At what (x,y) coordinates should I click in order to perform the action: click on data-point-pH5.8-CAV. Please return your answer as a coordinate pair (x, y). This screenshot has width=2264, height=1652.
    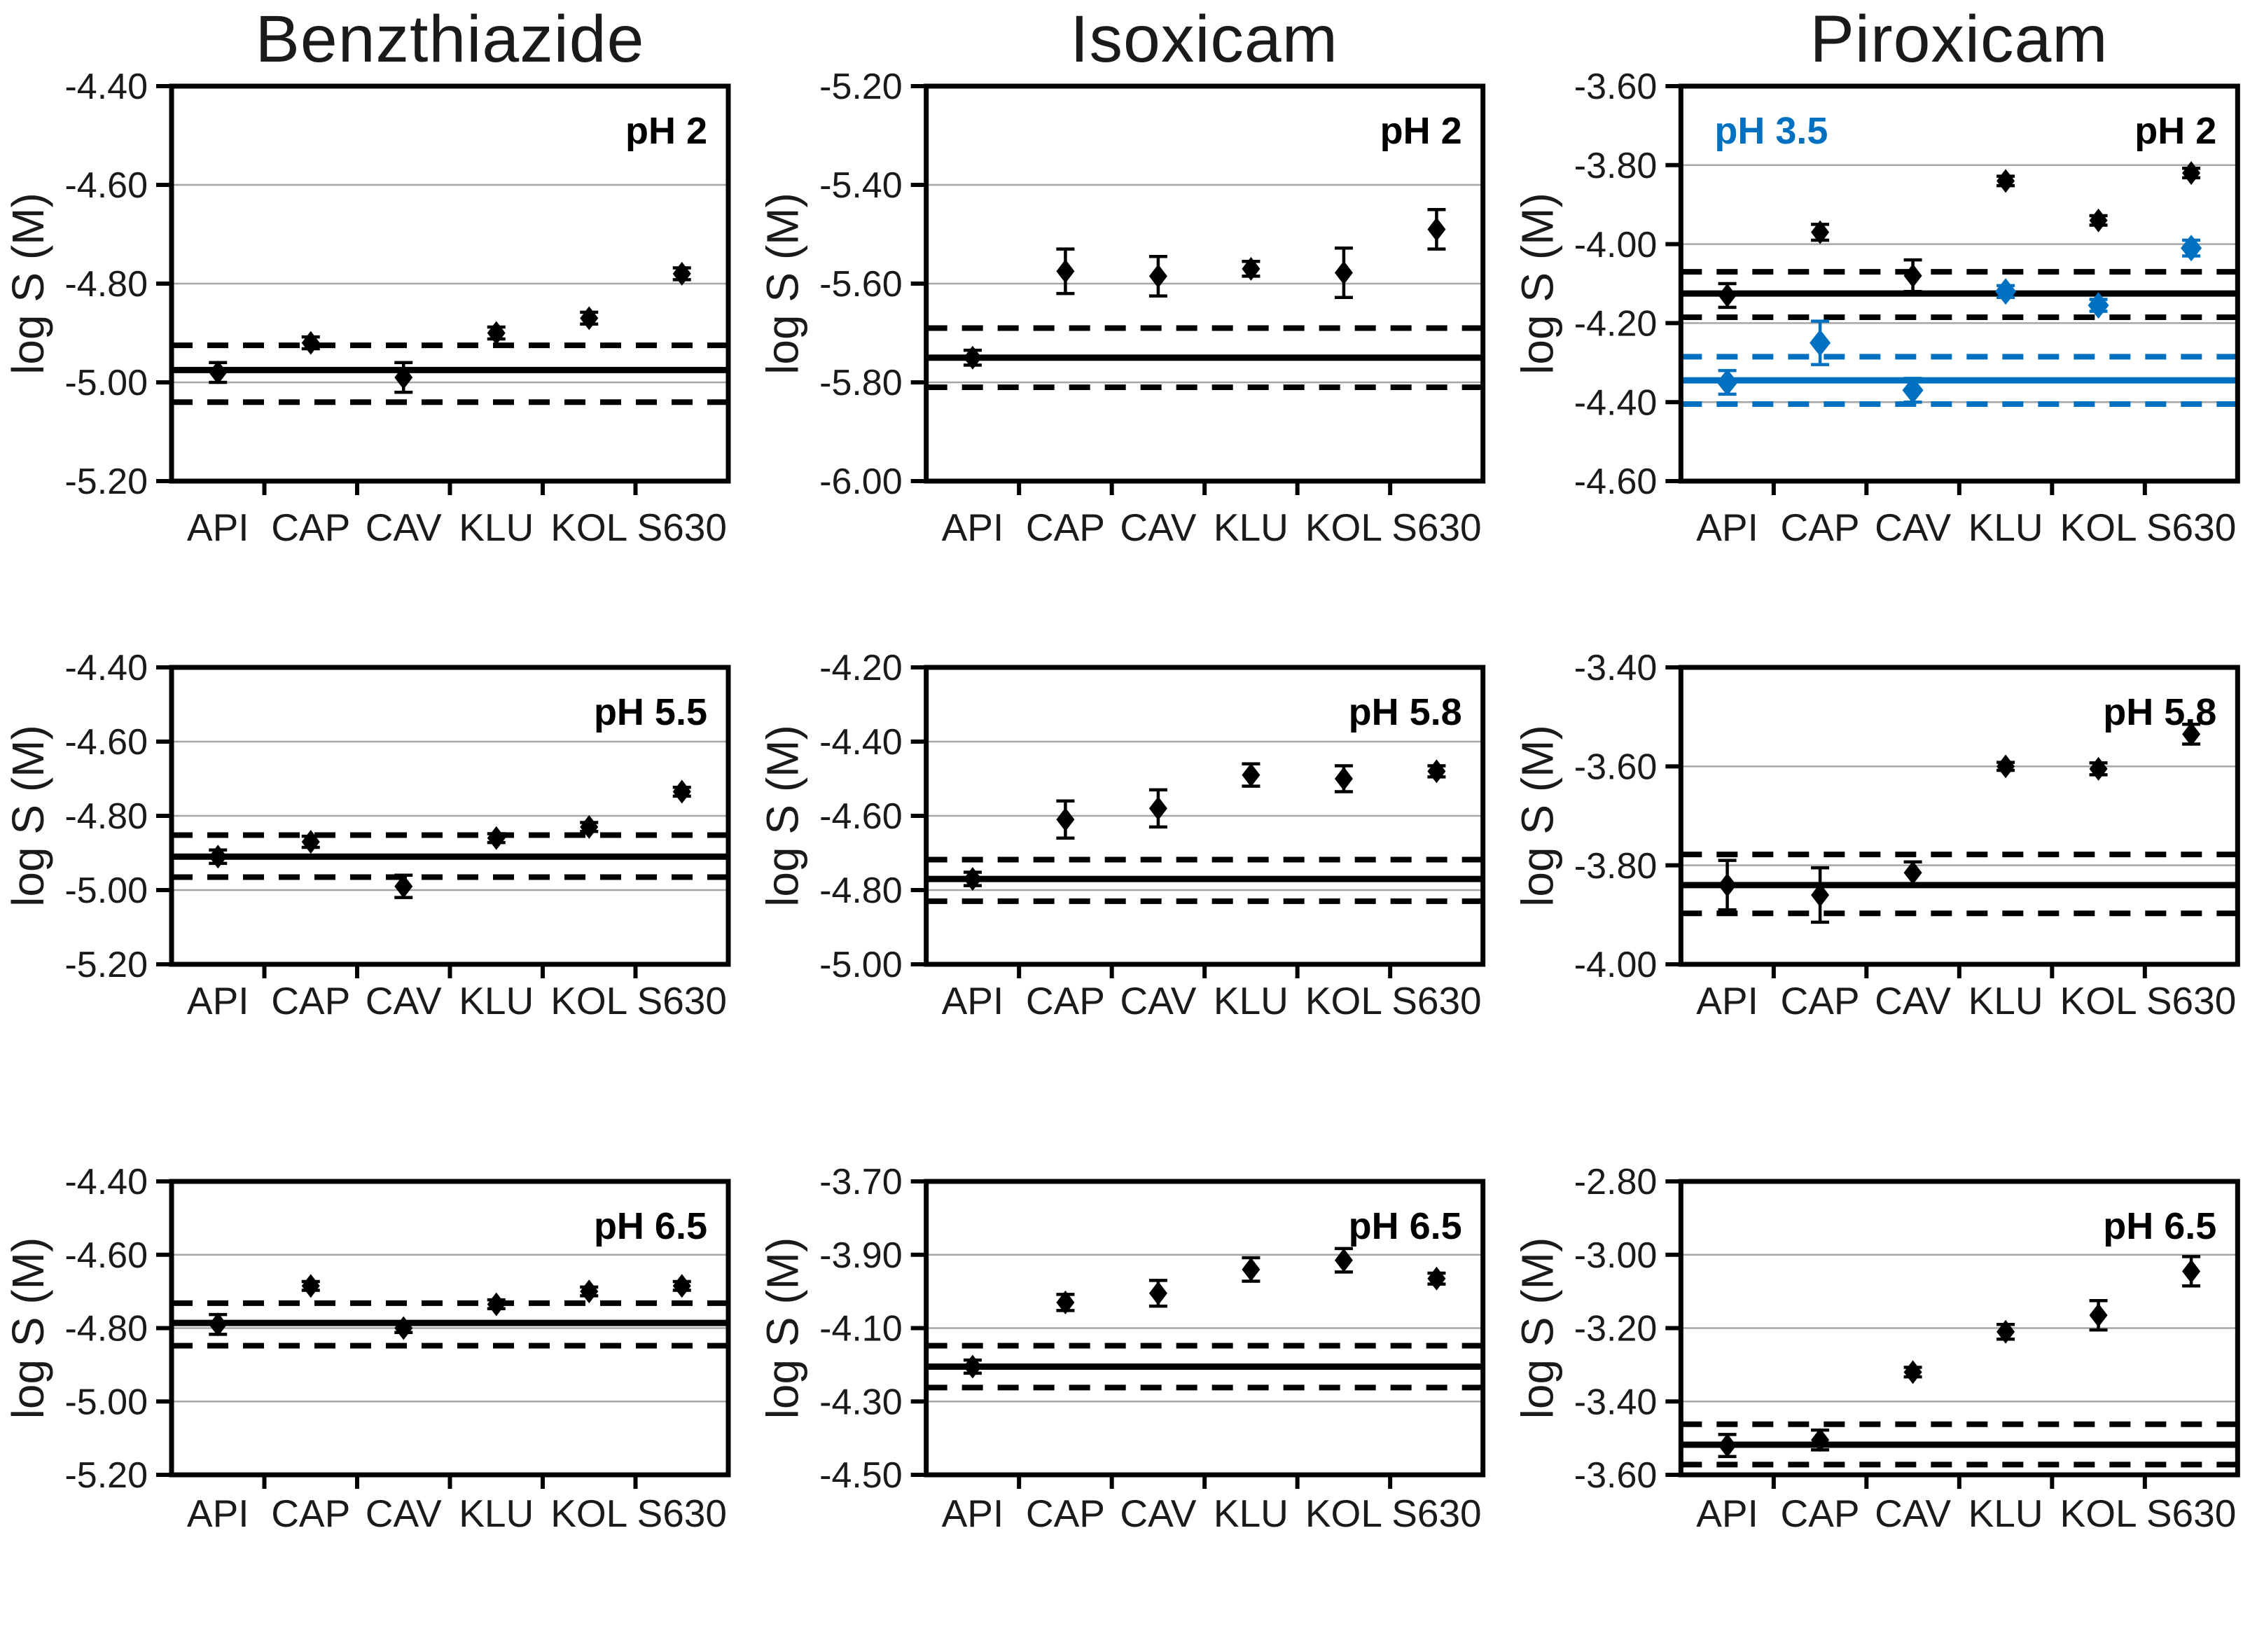
    Looking at the image, I should click on (1157, 808).